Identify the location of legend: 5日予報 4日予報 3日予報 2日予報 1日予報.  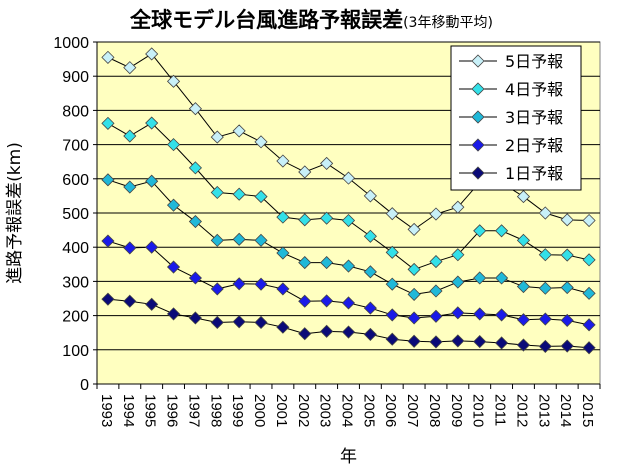
(516, 118).